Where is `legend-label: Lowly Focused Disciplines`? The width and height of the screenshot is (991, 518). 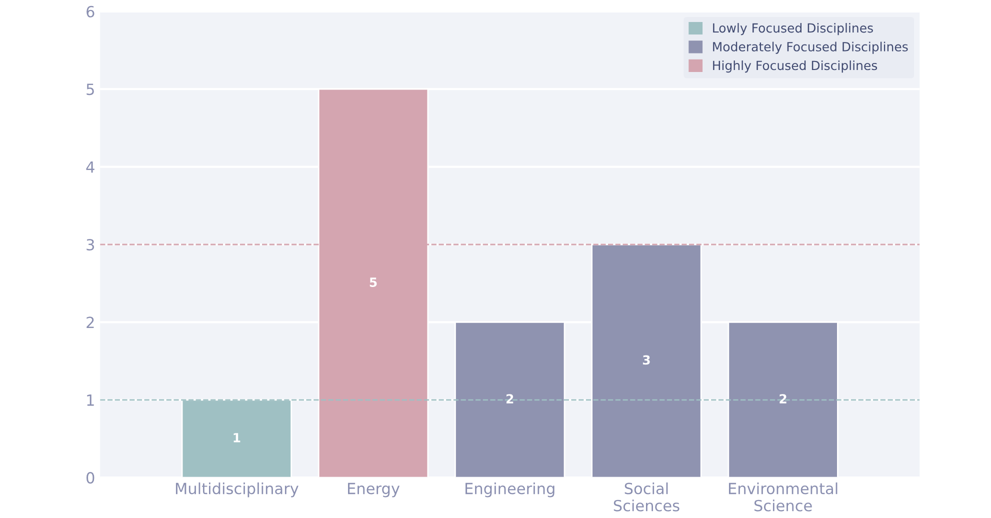
legend-label: Lowly Focused Disciplines is located at coordinates (793, 29).